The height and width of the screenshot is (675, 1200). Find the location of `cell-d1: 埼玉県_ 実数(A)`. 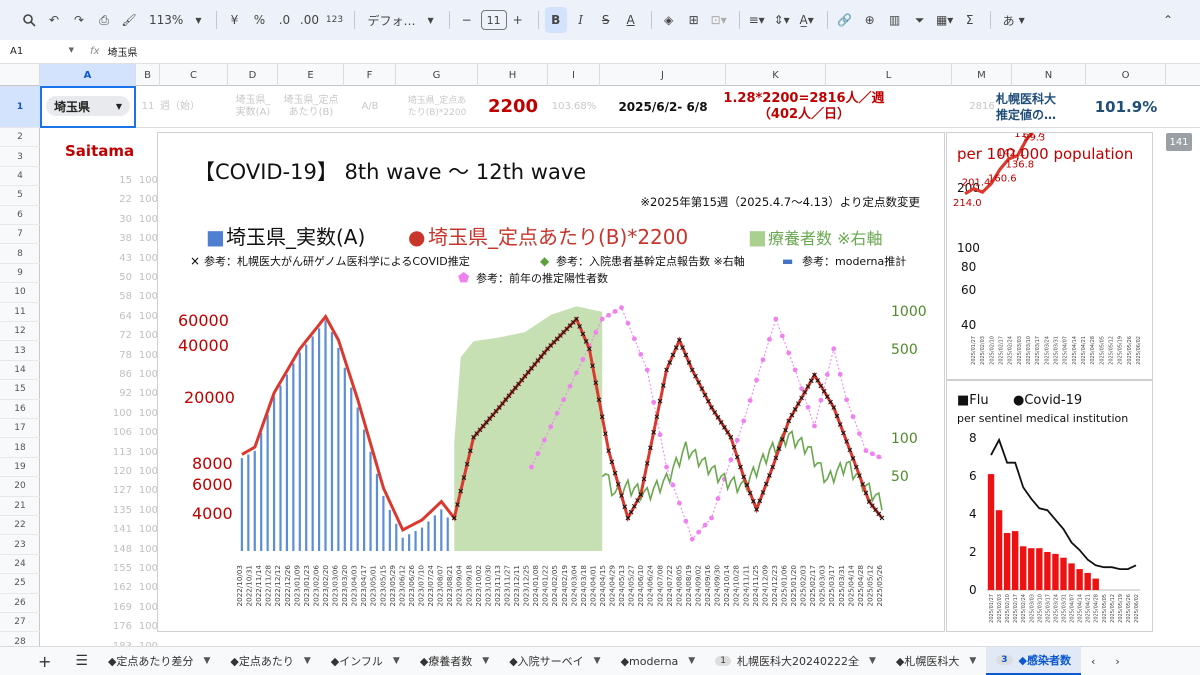

cell-d1: 埼玉県_ 実数(A) is located at coordinates (253, 106).